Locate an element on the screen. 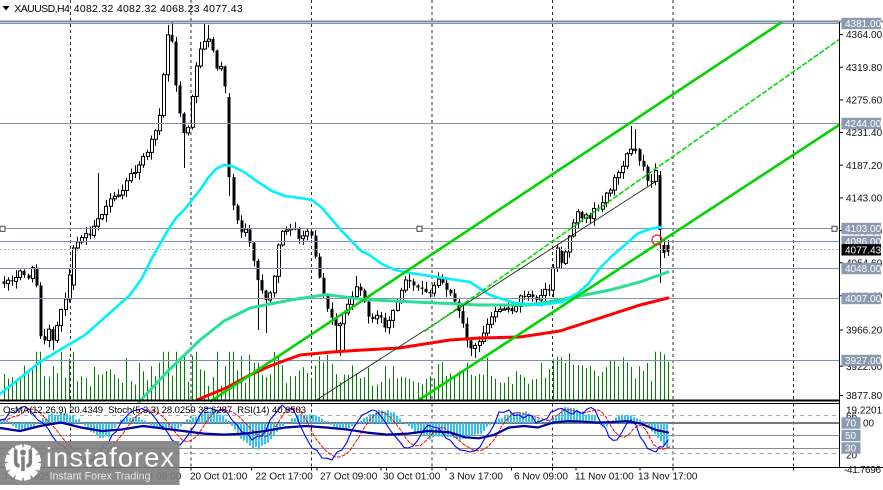  svg-text: 4275.60 is located at coordinates (864, 101).